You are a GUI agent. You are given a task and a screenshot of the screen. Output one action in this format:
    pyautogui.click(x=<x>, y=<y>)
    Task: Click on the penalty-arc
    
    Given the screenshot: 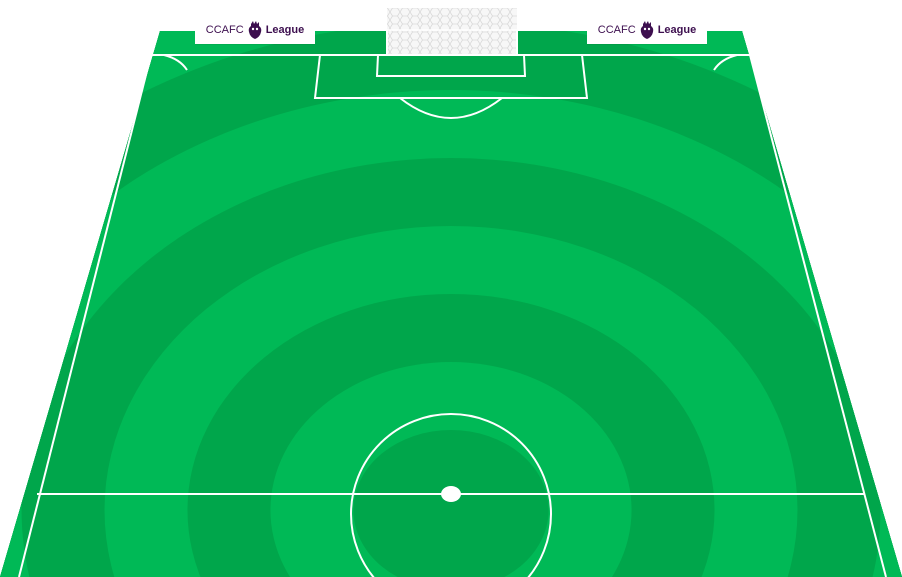 What is the action you would take?
    pyautogui.click(x=451, y=108)
    